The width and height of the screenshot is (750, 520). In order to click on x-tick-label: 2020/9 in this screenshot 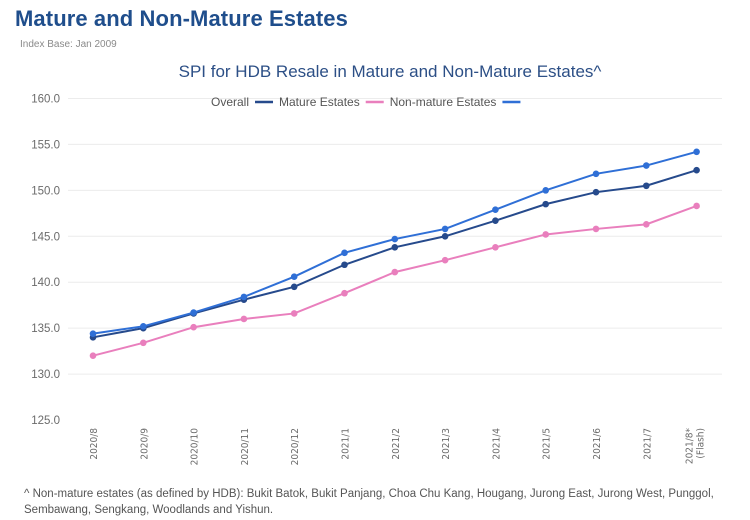, I will do `click(144, 444)`.